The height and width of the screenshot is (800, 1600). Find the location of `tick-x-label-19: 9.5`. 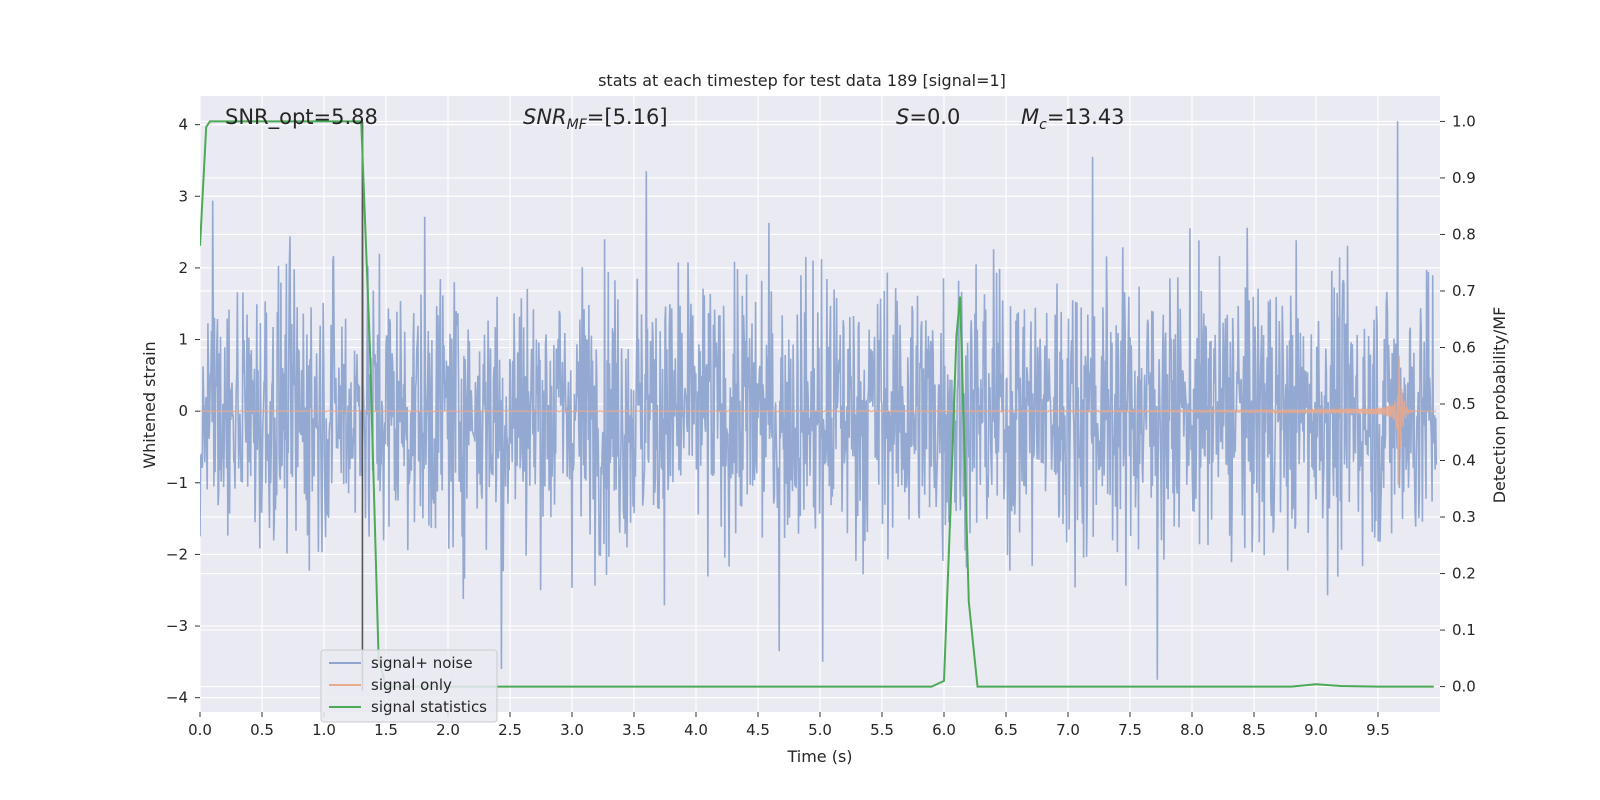

tick-x-label-19: 9.5 is located at coordinates (1378, 730).